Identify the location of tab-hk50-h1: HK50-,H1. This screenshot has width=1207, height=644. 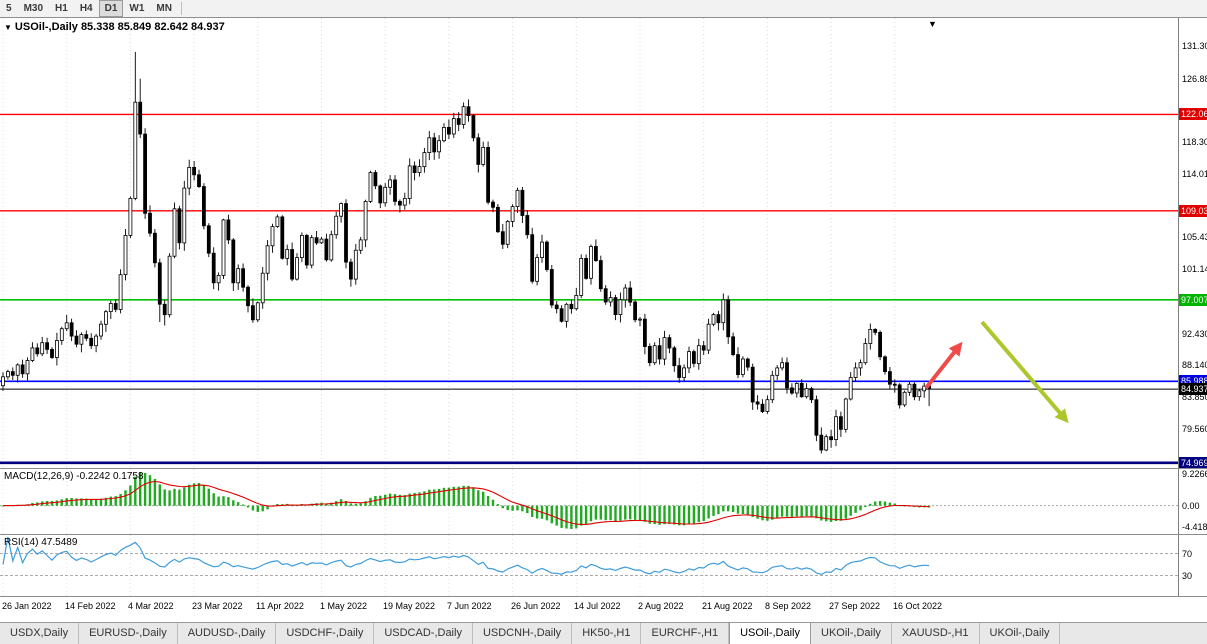
(607, 633).